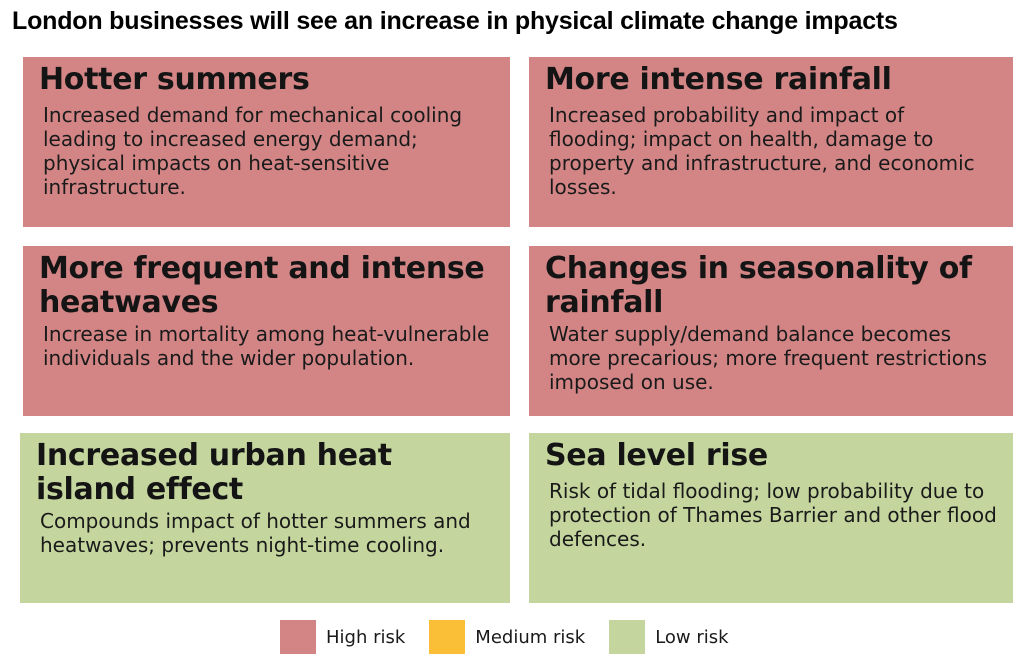 This screenshot has width=1030, height=671. Describe the element at coordinates (262, 285) in the screenshot. I see `card-title: More frequent and intense heatwaves` at that location.